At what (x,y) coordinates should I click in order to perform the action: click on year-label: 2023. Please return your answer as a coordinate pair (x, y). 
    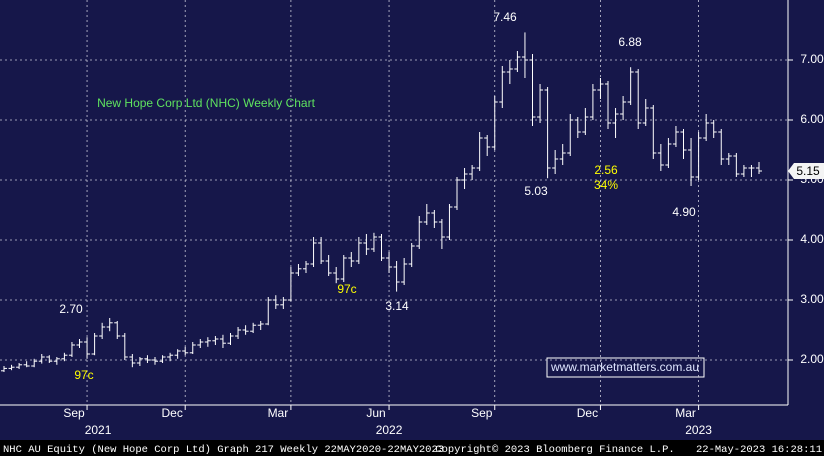
    Looking at the image, I should click on (698, 430).